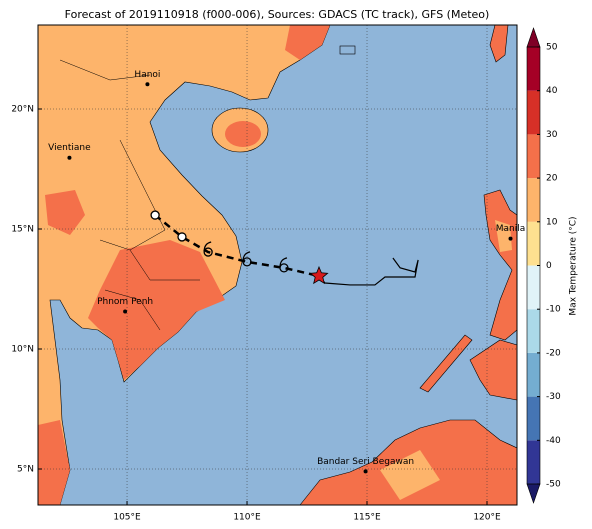 The width and height of the screenshot is (592, 529). Describe the element at coordinates (552, 135) in the screenshot. I see `colorbar-tick-label: 30` at that location.